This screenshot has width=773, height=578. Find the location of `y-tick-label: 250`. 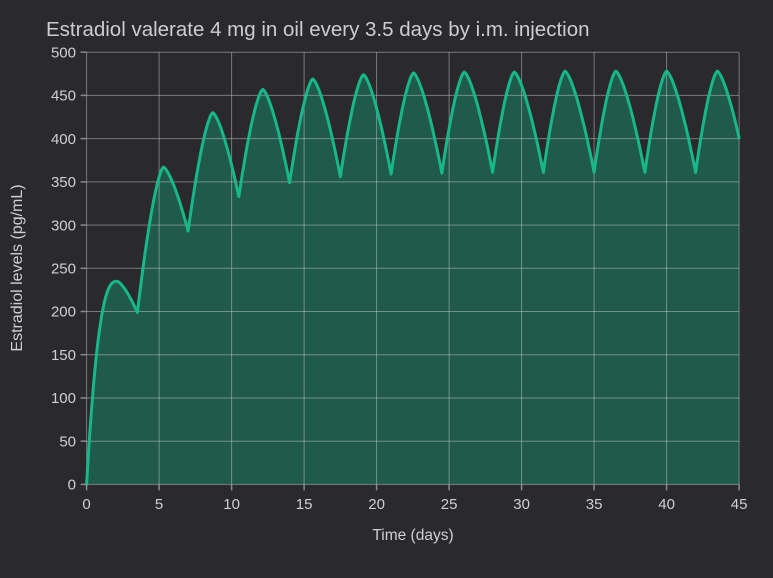

y-tick-label: 250 is located at coordinates (63, 269).